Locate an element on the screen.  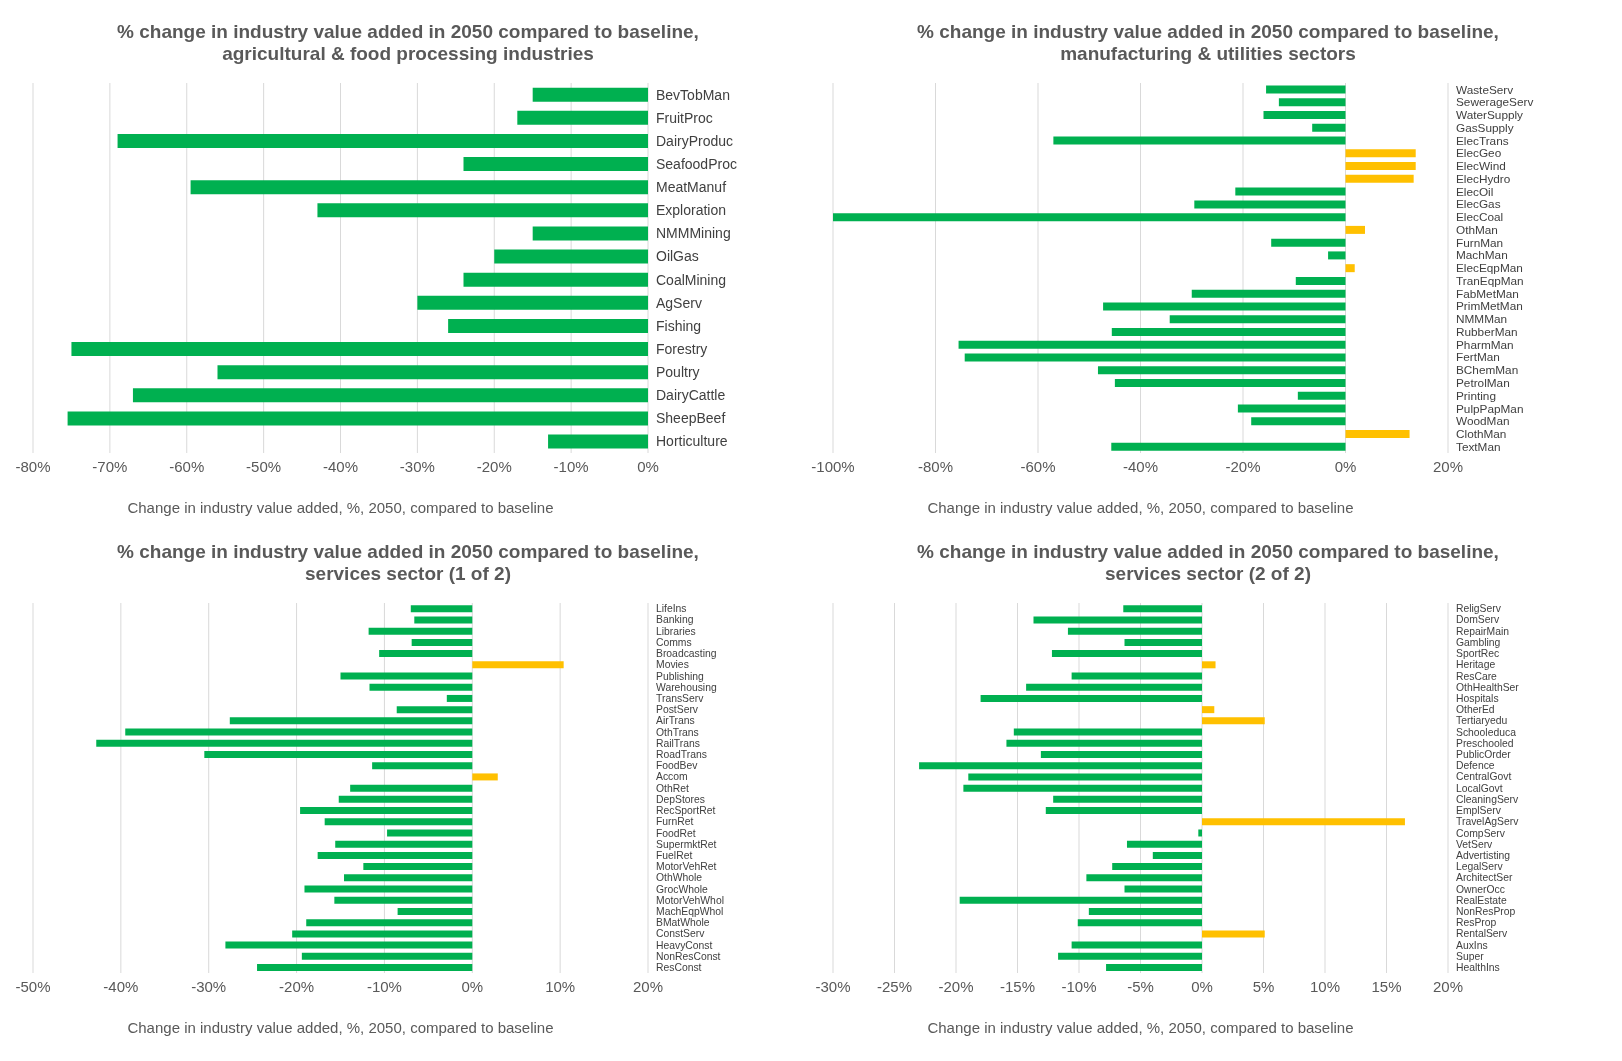
y-tick-label: Super is located at coordinates (1470, 956).